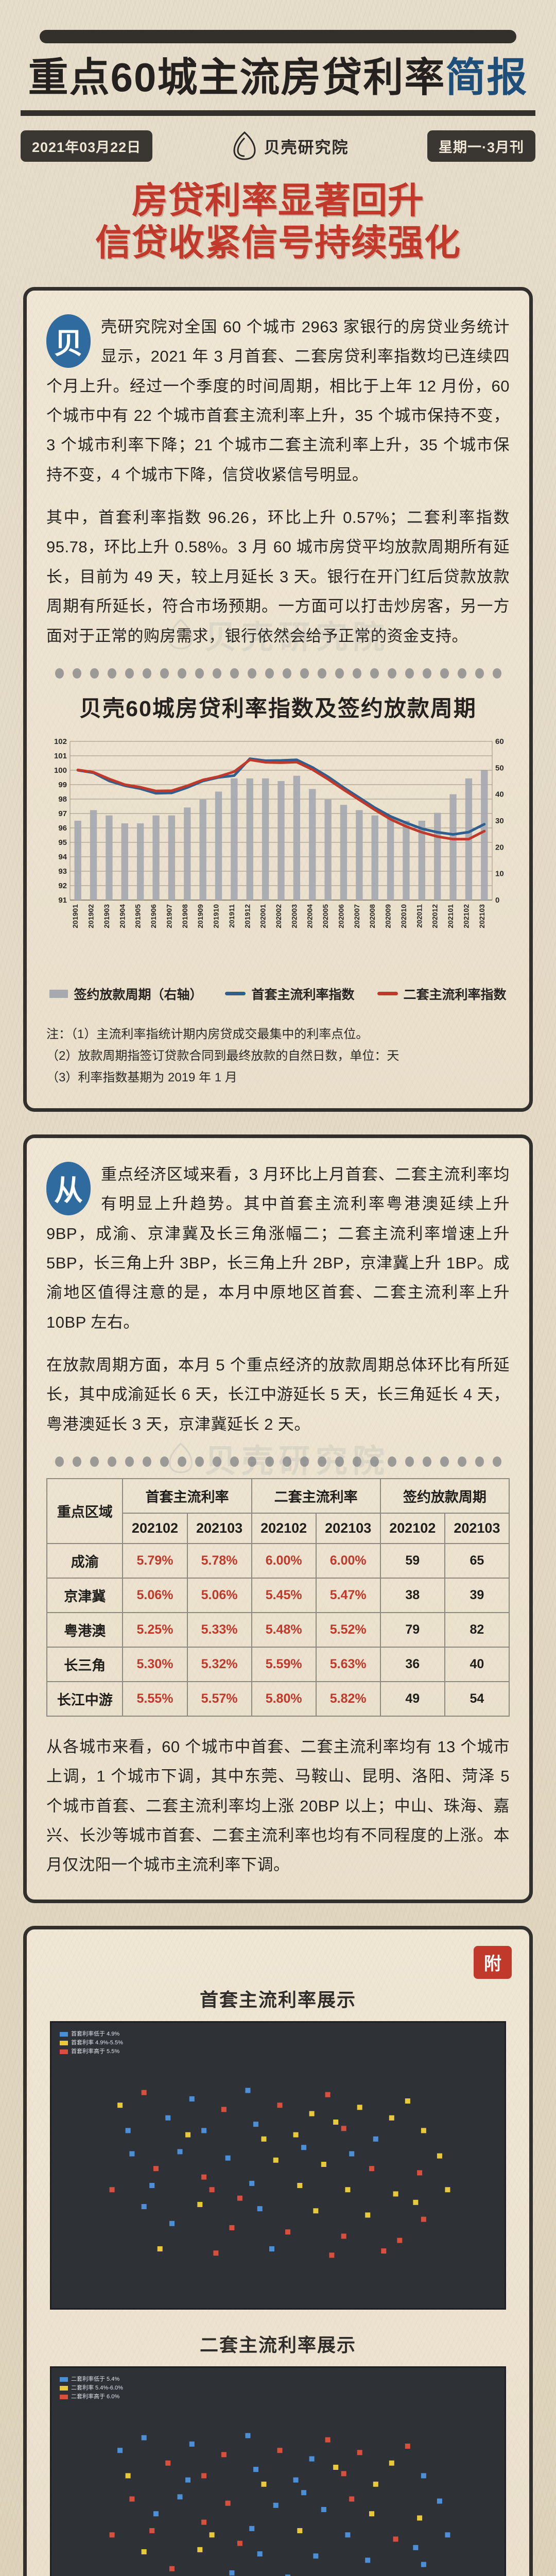  Describe the element at coordinates (278, 2471) in the screenshot. I see `map2: 二套利率低于 5.4% 二套利率 5.4%-6.0% 二套利率高于 6.0%` at that location.